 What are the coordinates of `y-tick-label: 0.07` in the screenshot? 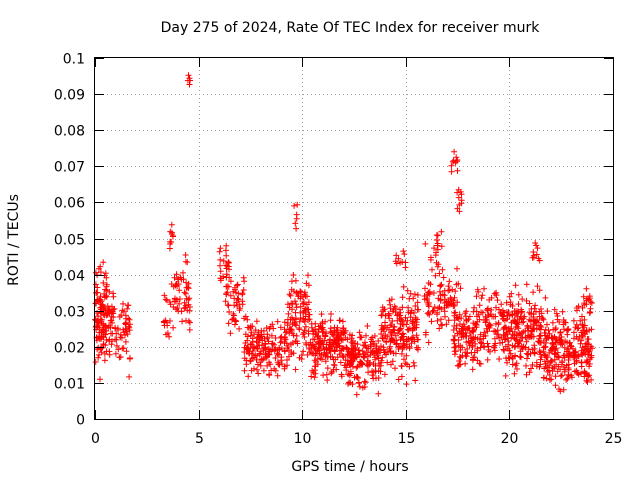 It's located at (69, 168).